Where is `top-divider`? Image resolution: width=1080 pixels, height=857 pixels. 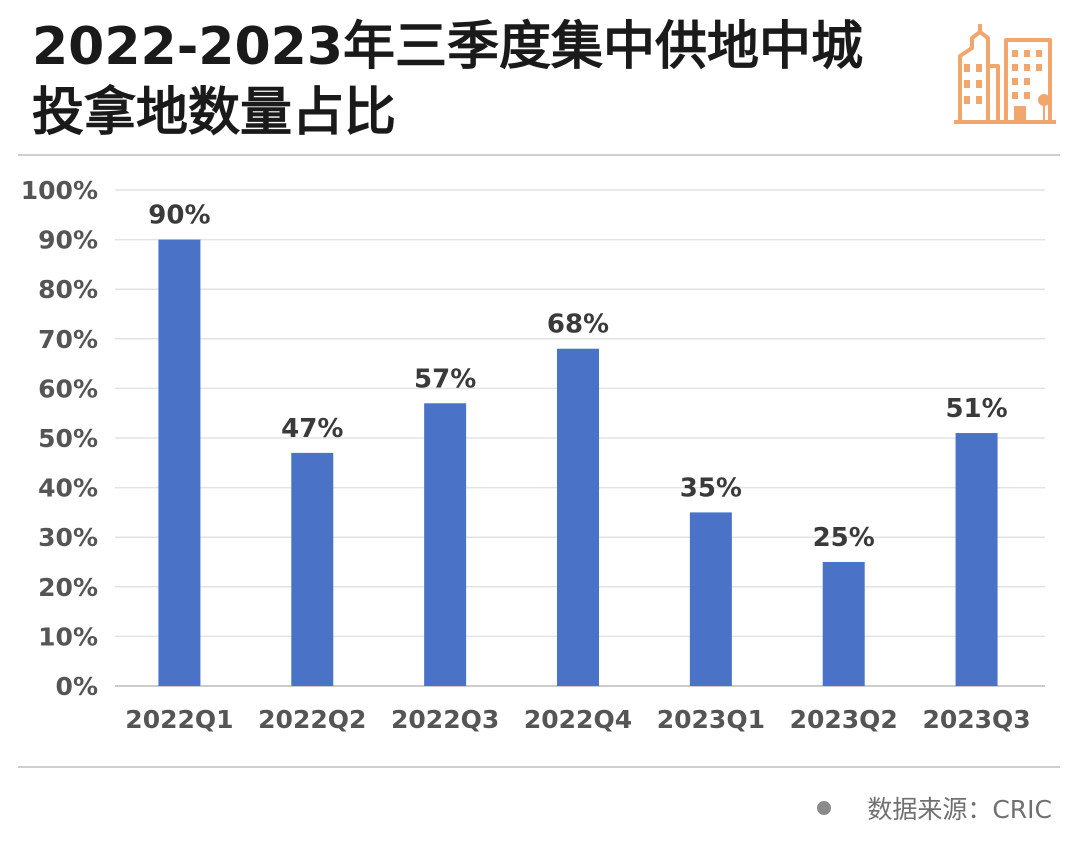 top-divider is located at coordinates (539, 155).